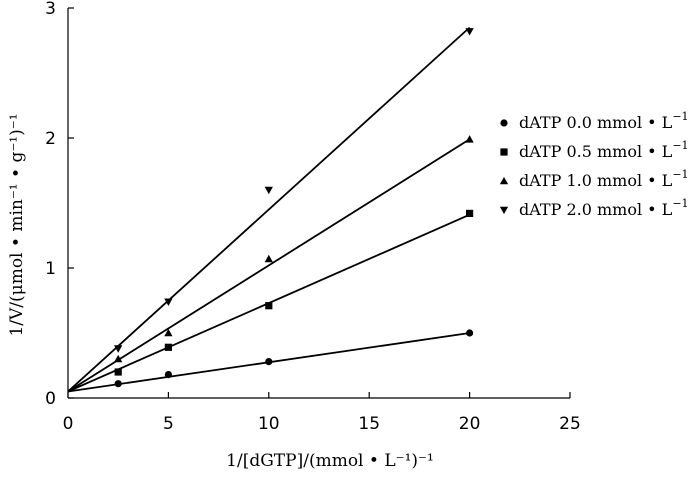  I want to click on legend-label: dATP 2.0 mmol • L−1, so click(604, 208).